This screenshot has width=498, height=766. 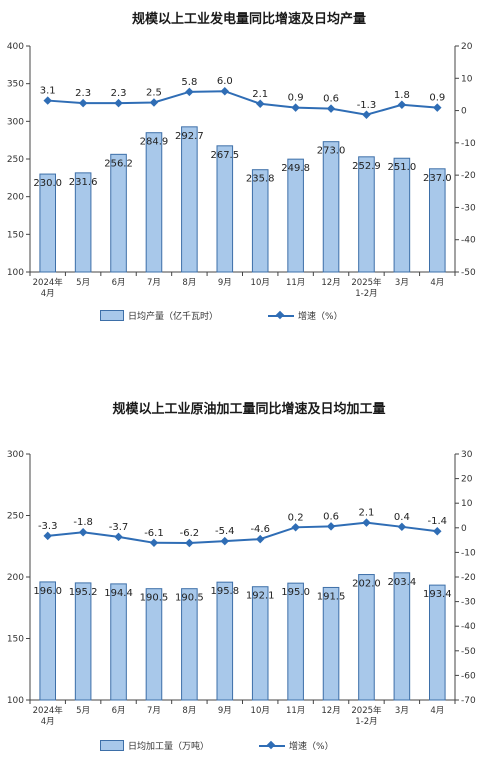 I want to click on x-tick-label: 10月, so click(x=260, y=711).